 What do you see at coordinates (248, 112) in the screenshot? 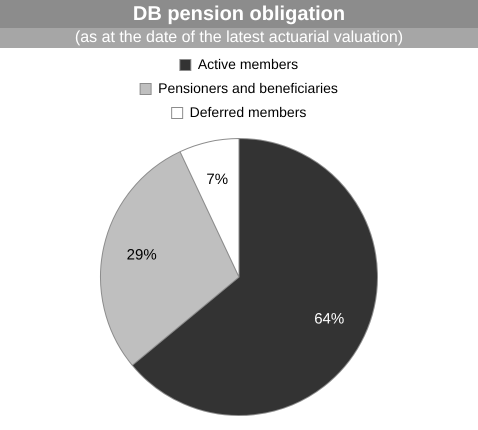
I see `legend-label: Deferred members` at bounding box center [248, 112].